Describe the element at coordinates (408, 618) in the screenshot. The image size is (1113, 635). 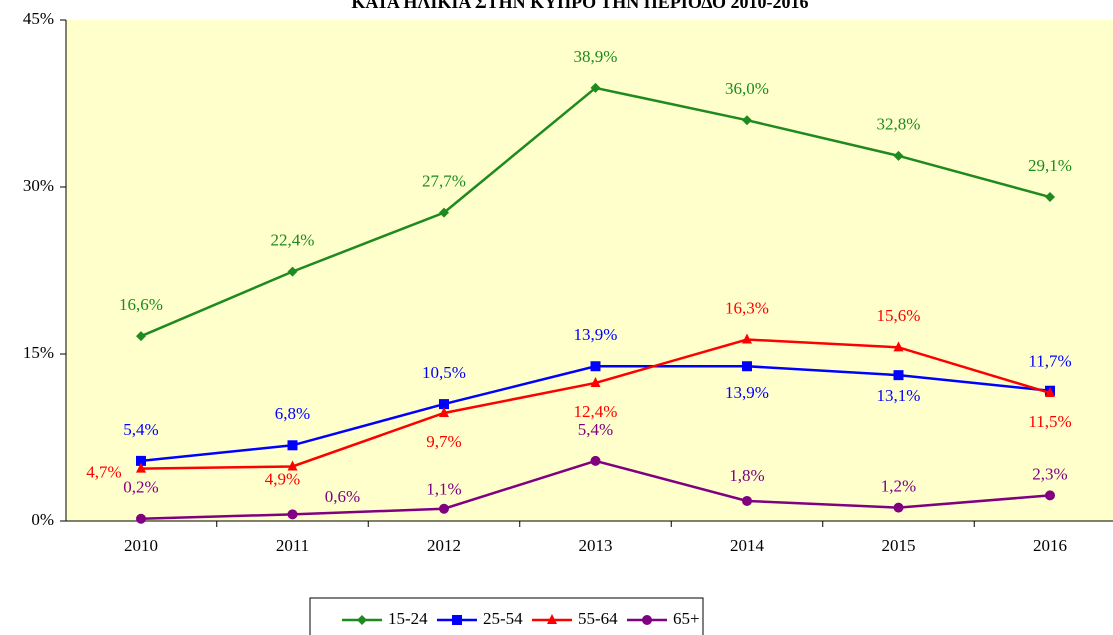
I see `legend-label: 15-24` at that location.